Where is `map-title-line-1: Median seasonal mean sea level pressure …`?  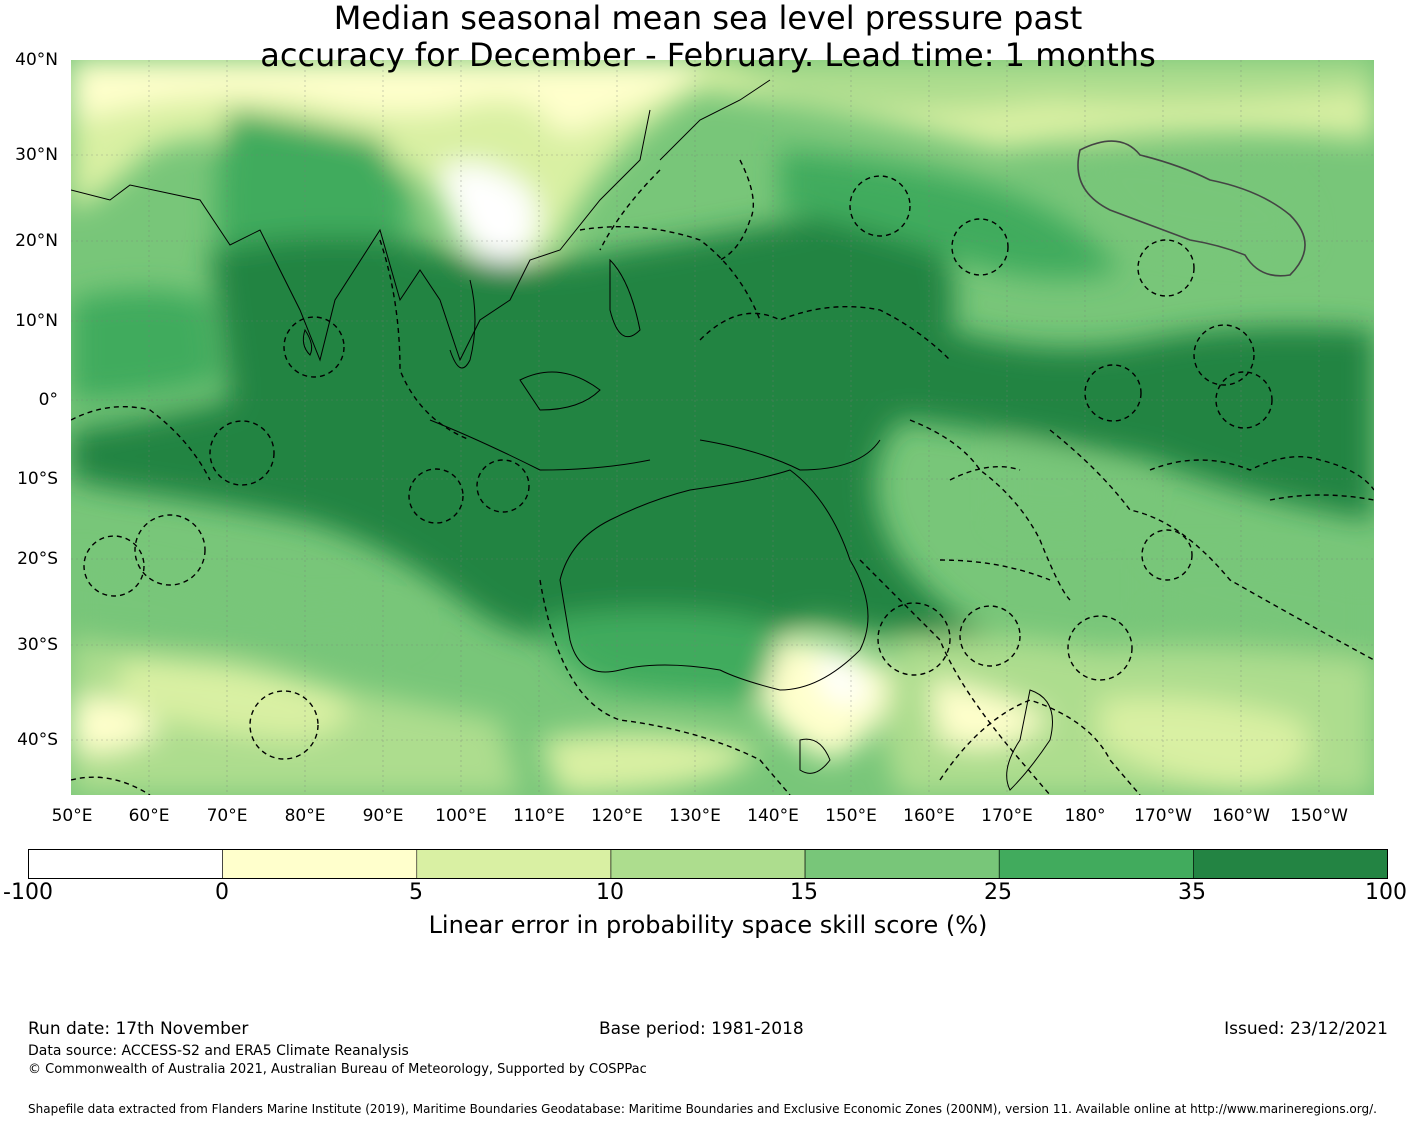 map-title-line-1: Median seasonal mean sea level pressure … is located at coordinates (708, 18).